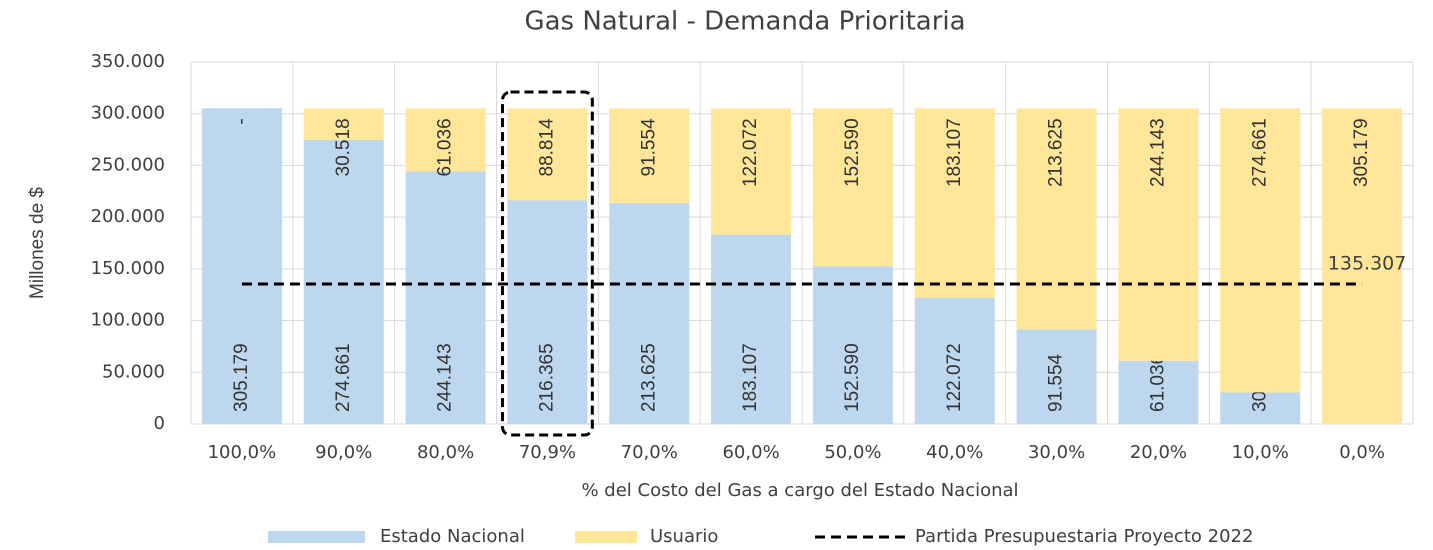 The image size is (1433, 550). Describe the element at coordinates (1367, 264) in the screenshot. I see `reference-label: 135.307` at that location.